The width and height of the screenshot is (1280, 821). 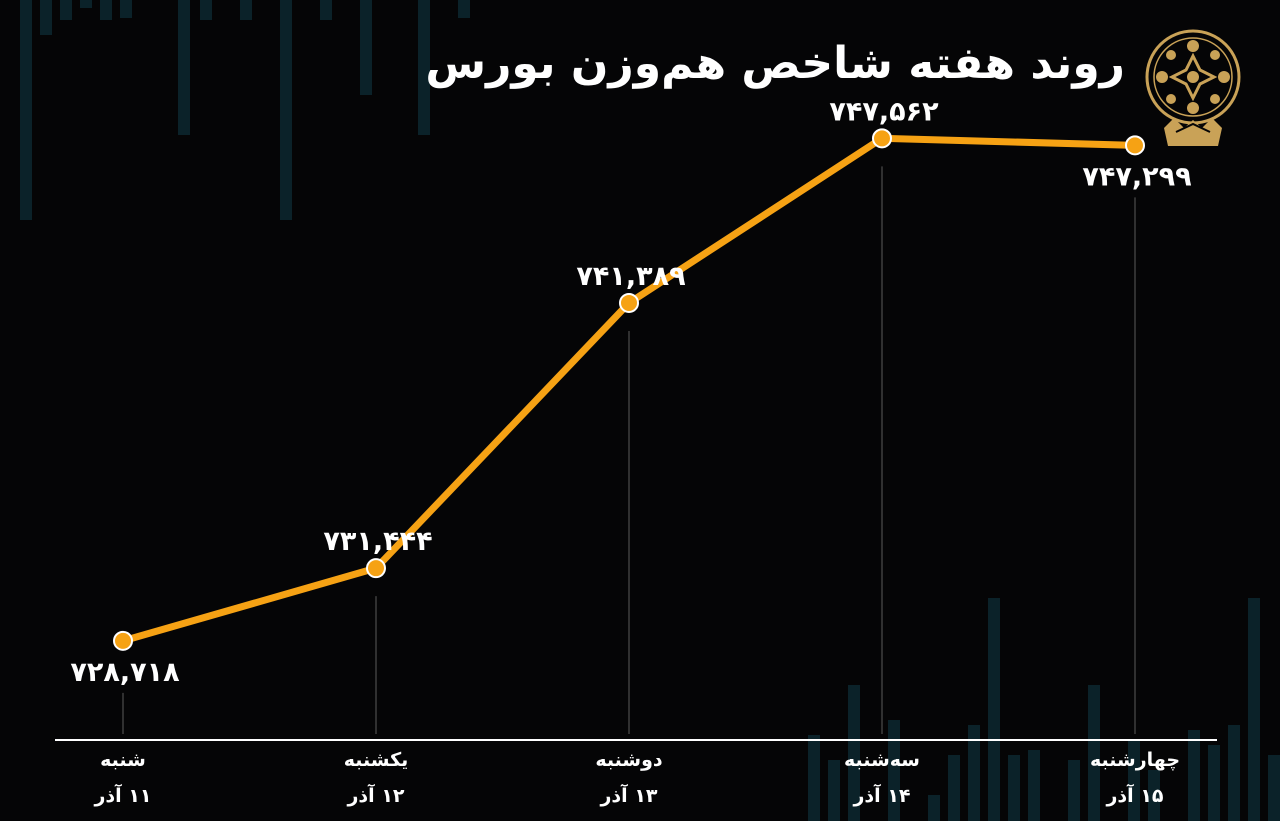 What do you see at coordinates (630, 276) in the screenshot?
I see `data-label: ۷۴۱,۳۸۹` at bounding box center [630, 276].